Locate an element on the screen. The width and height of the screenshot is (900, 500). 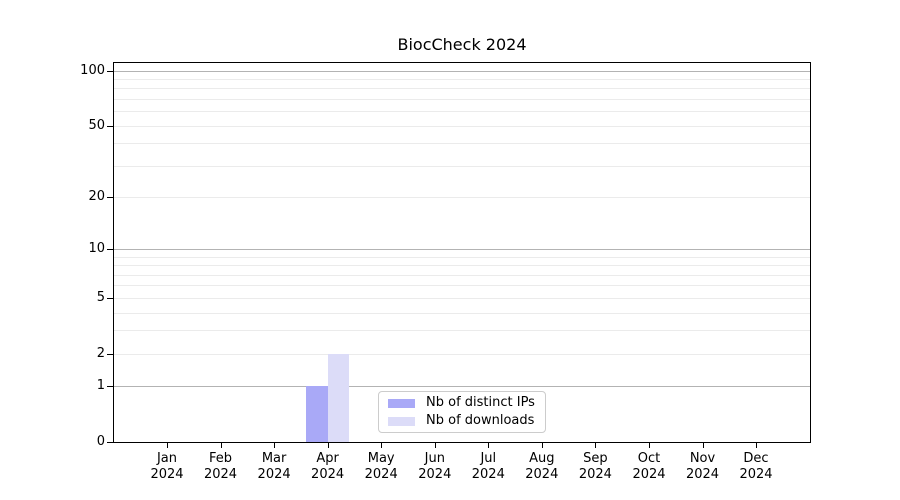
x-tick-label: Feb 2024 is located at coordinates (220, 466).